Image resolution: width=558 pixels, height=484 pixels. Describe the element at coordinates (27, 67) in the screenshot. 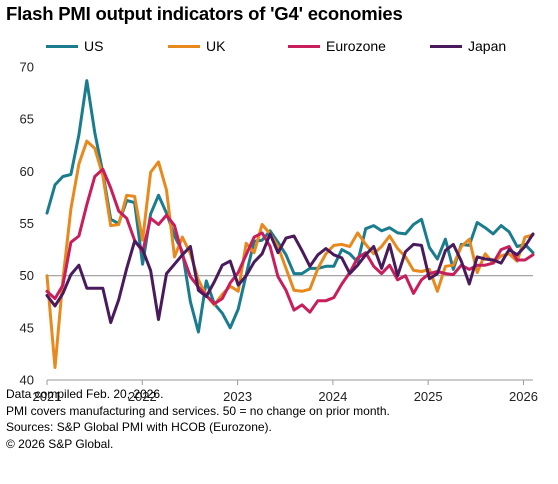

I see `y-tick-label: 70` at that location.